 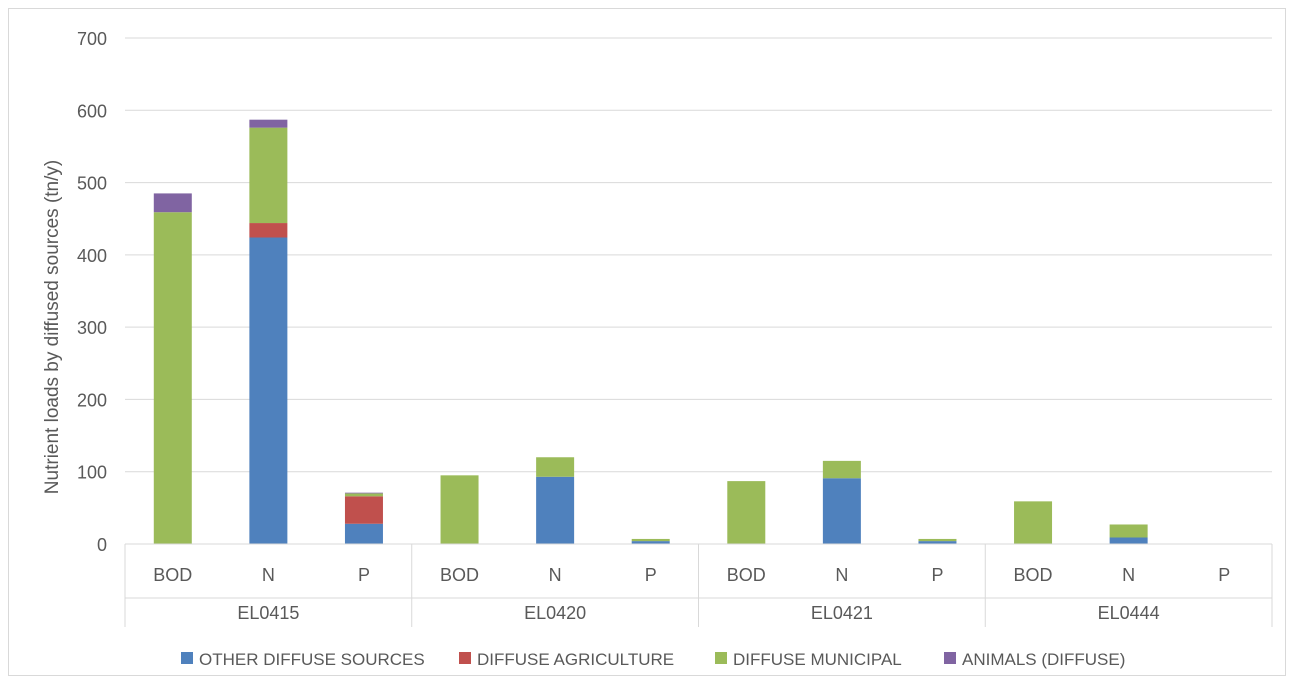 What do you see at coordinates (268, 613) in the screenshot?
I see `group-label: EL0415` at bounding box center [268, 613].